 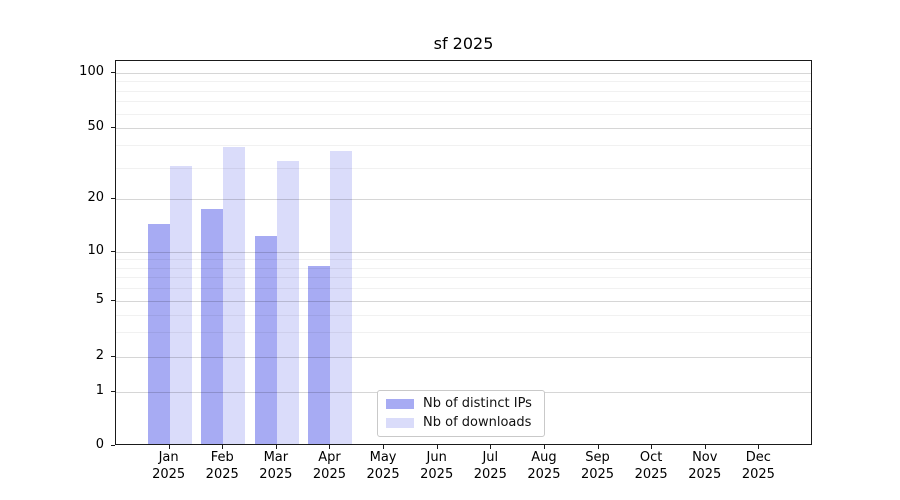 I want to click on legend-item-downloads: Nb of downloads, so click(x=461, y=423).